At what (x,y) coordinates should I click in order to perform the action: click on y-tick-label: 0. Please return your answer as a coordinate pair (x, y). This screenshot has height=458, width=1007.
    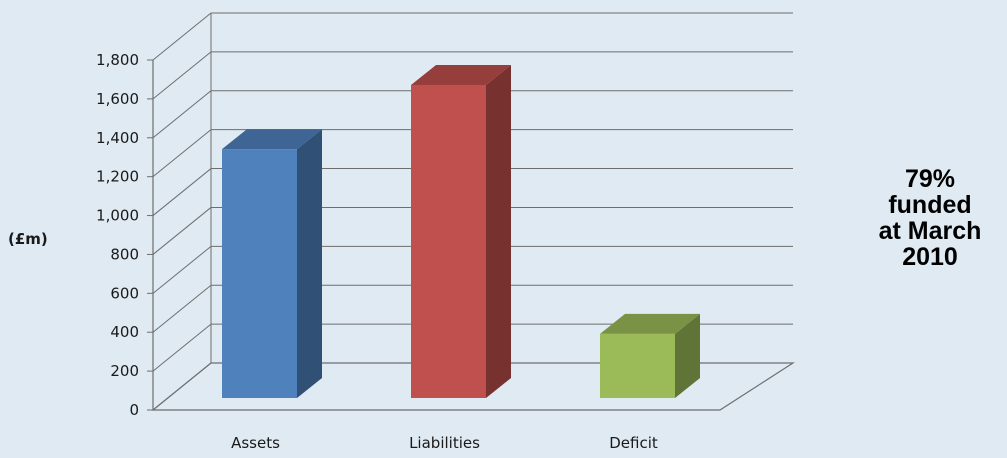
    Looking at the image, I should click on (134, 410).